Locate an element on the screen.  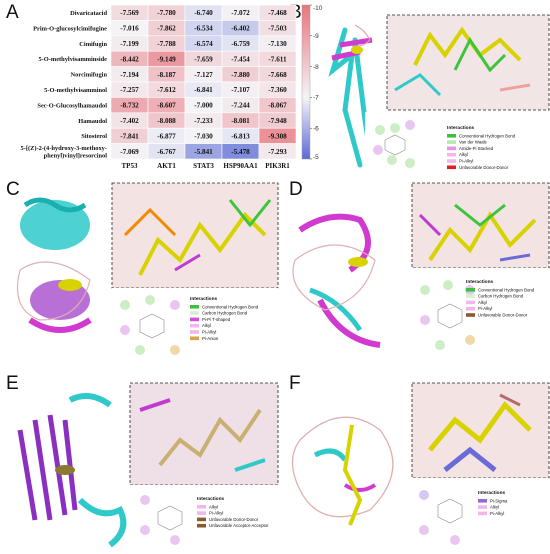
cell-value: -8.732 is located at coordinates (129, 106).